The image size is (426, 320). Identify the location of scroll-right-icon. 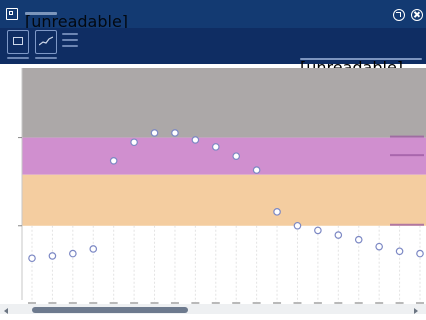
(416, 311).